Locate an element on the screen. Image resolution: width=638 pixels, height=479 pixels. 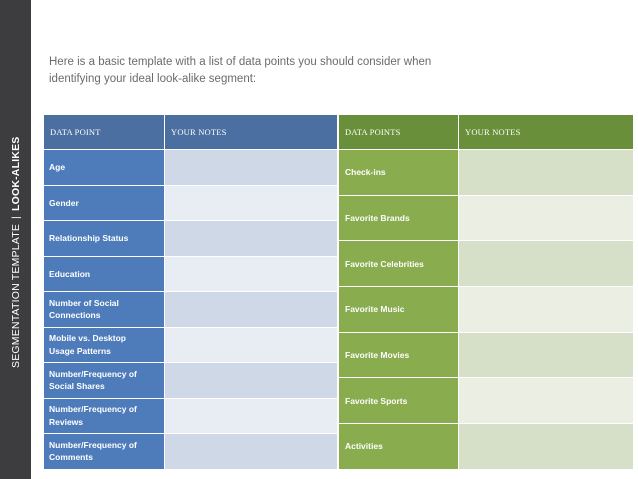
table-row: Gender is located at coordinates (190, 202).